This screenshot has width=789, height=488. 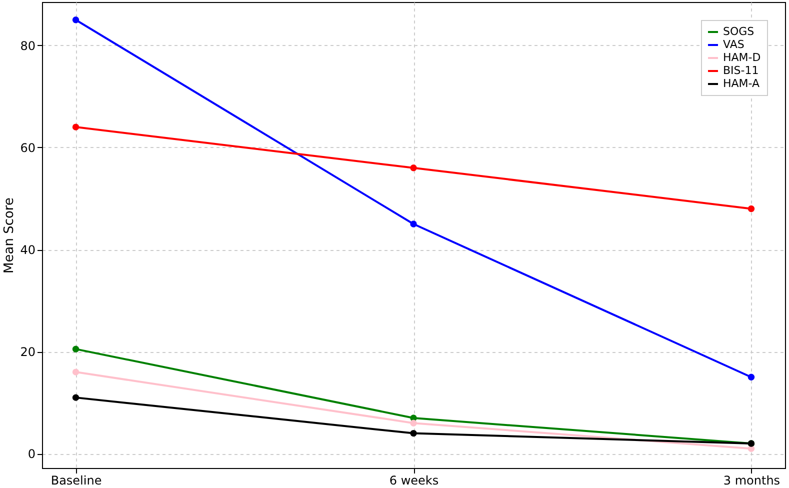 I want to click on legend-label: BIS-11, so click(x=741, y=70).